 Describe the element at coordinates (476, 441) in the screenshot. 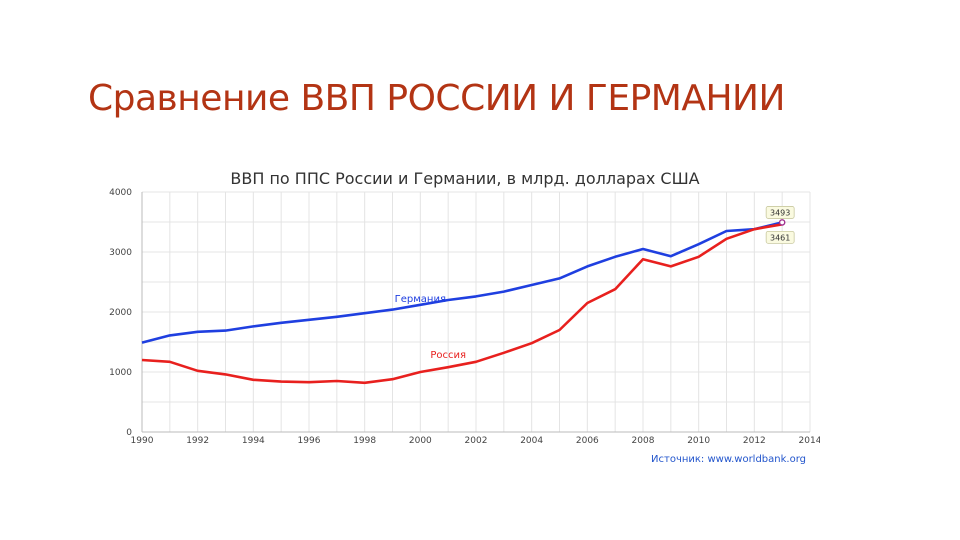

I see `x-tick-label: 2002` at that location.